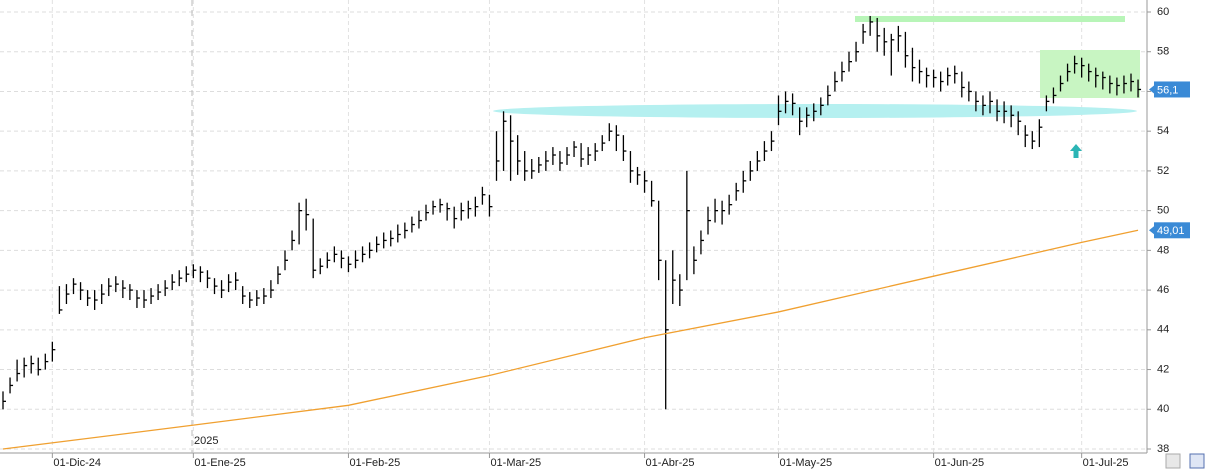 The image size is (1212, 469). I want to click on y-tick-label: 46, so click(1163, 290).